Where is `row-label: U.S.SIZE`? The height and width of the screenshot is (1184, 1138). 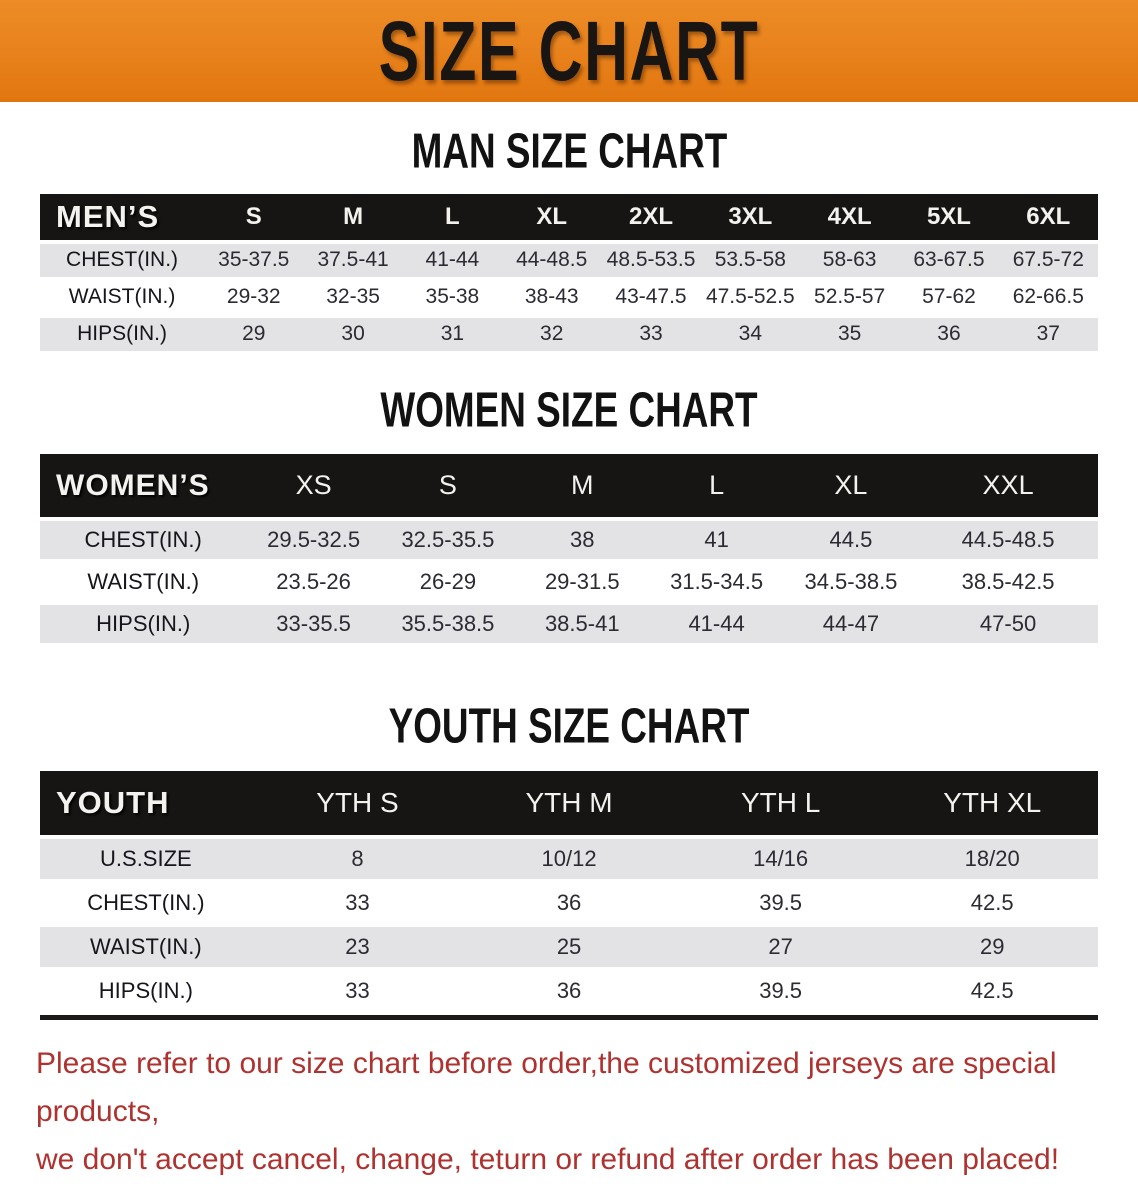 row-label: U.S.SIZE is located at coordinates (146, 858).